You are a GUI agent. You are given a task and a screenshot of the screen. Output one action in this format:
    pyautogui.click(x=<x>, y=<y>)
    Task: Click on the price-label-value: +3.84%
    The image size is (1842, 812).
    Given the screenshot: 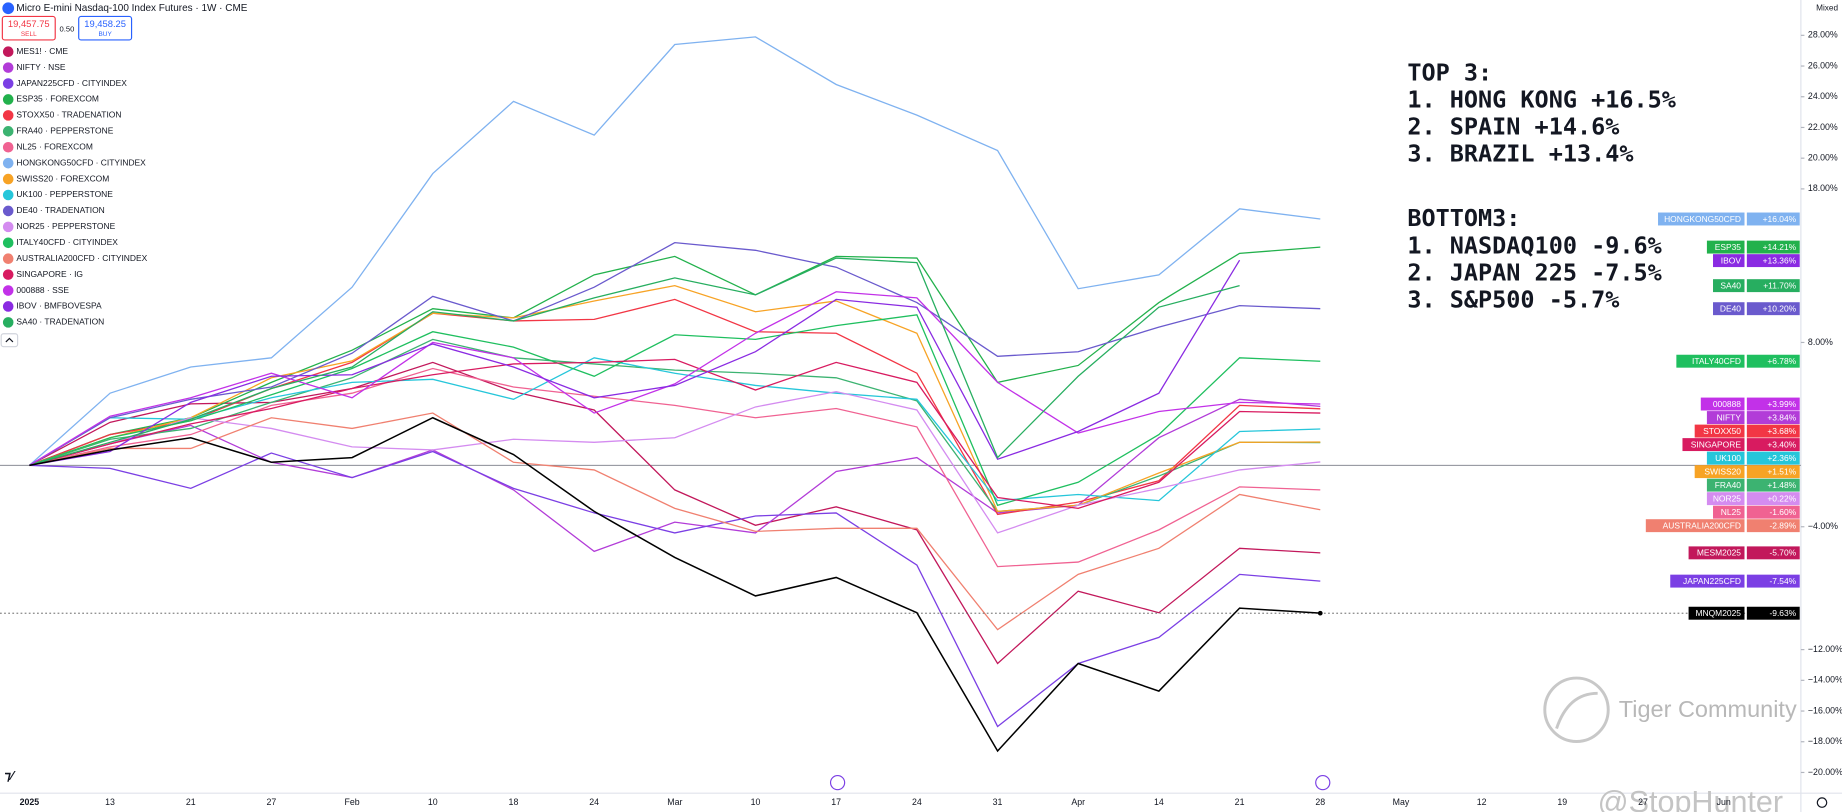 What is the action you would take?
    pyautogui.click(x=1781, y=417)
    